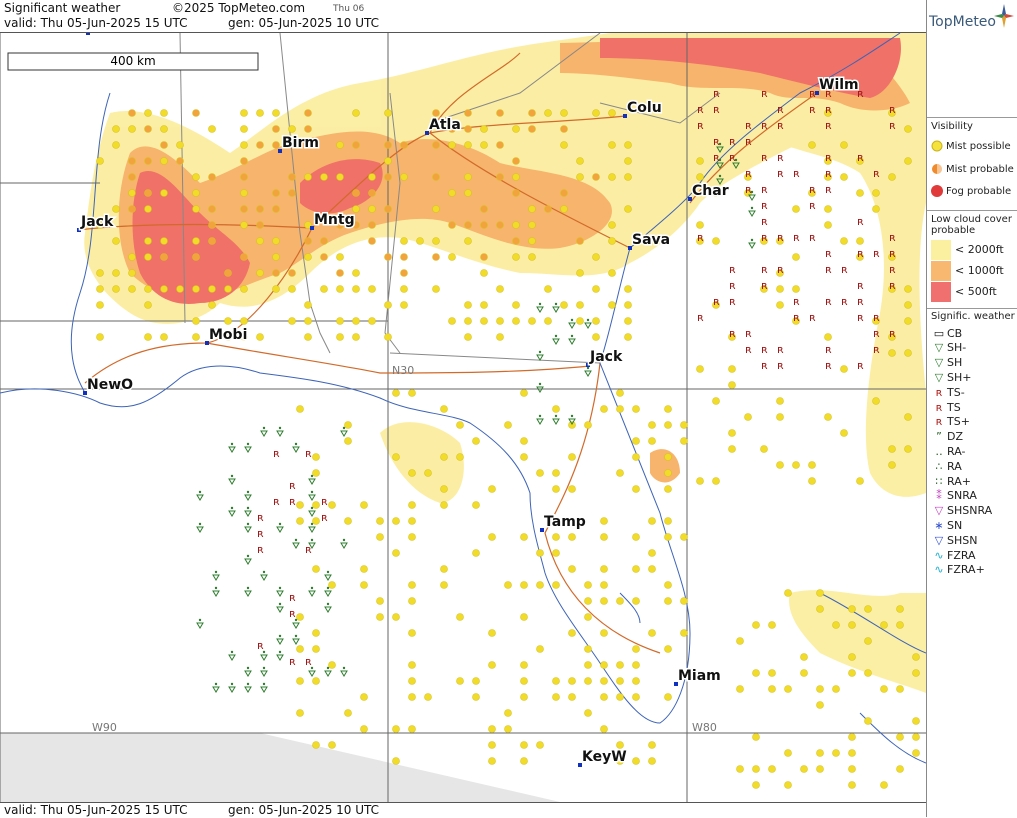 The image size is (1017, 818). What do you see at coordinates (939, 333) in the screenshot?
I see `wx-cb-icon: ▭` at bounding box center [939, 333].